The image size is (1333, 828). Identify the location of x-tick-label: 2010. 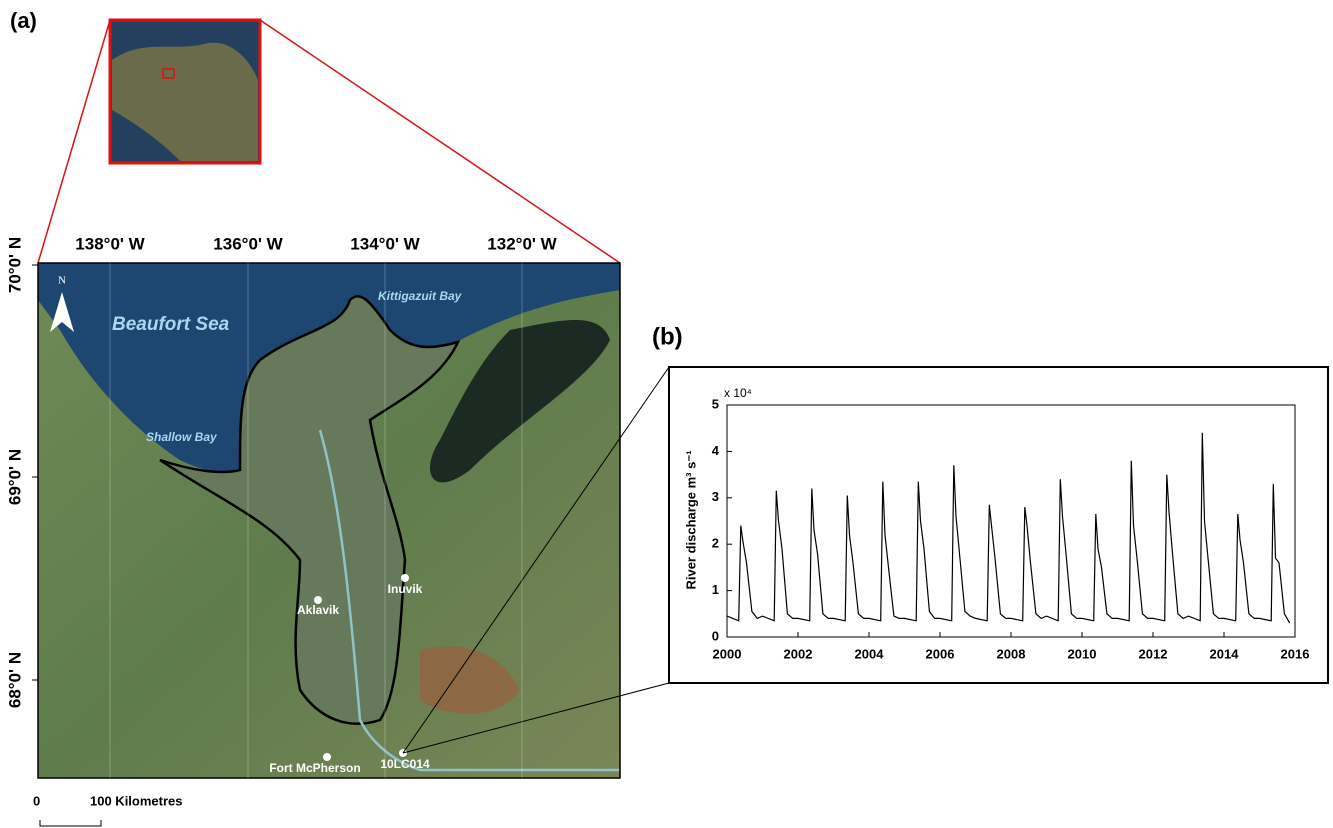
(1082, 653).